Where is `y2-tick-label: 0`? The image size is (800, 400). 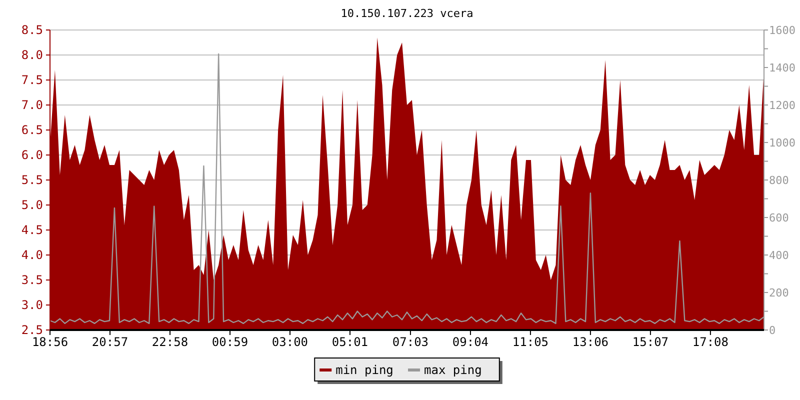
y2-tick-label: 0 is located at coordinates (772, 330).